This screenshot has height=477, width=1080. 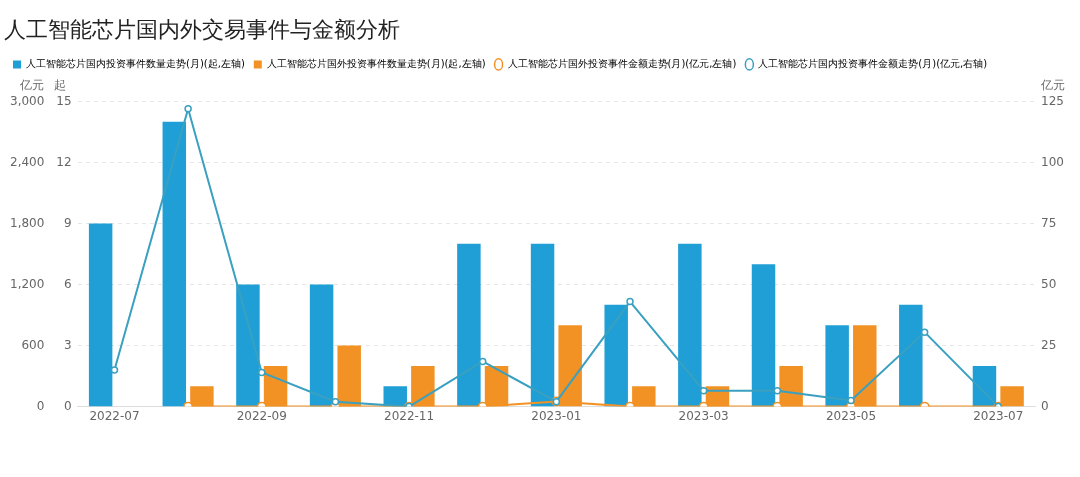 I want to click on x-tick-label: 2022-11, so click(x=409, y=415).